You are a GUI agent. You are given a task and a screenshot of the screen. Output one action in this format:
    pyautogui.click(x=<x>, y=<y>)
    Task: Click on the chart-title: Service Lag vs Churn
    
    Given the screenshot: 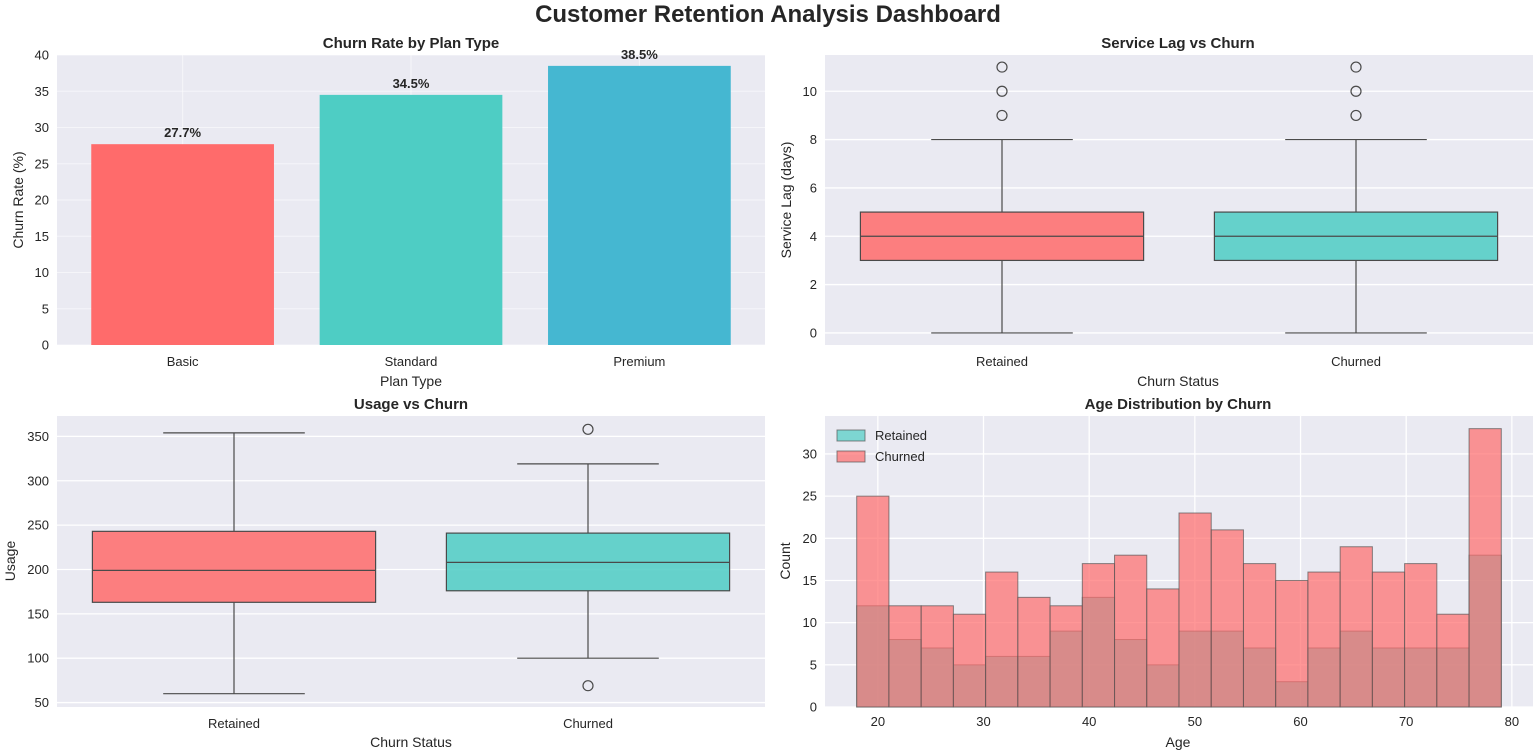 What is the action you would take?
    pyautogui.click(x=1177, y=43)
    